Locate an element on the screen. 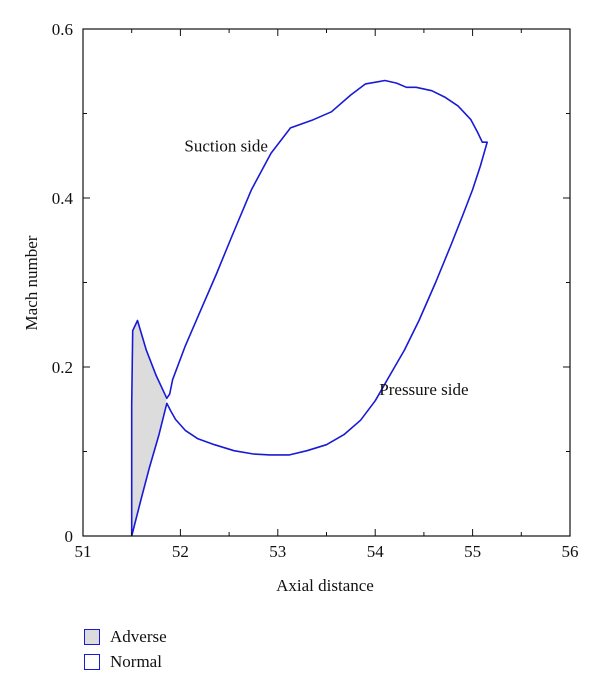 The image size is (600, 690). y-tick-label: 0.6 is located at coordinates (62, 29).